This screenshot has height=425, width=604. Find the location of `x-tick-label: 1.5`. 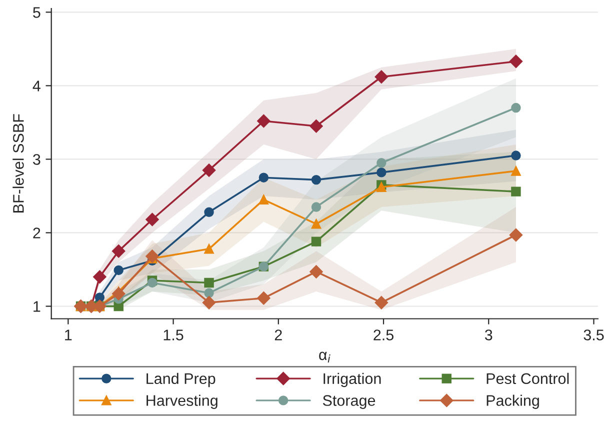

x-tick-label: 1.5 is located at coordinates (174, 335).